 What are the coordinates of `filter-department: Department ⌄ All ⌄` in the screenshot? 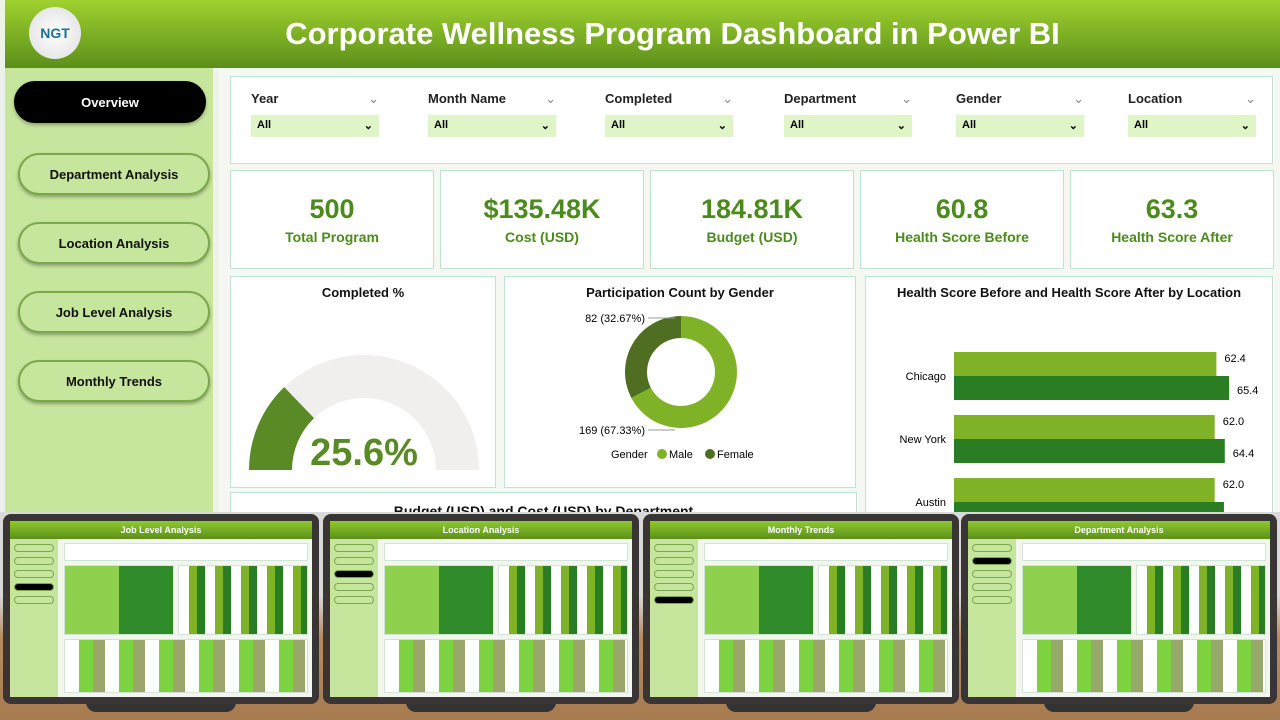 It's located at (848, 114).